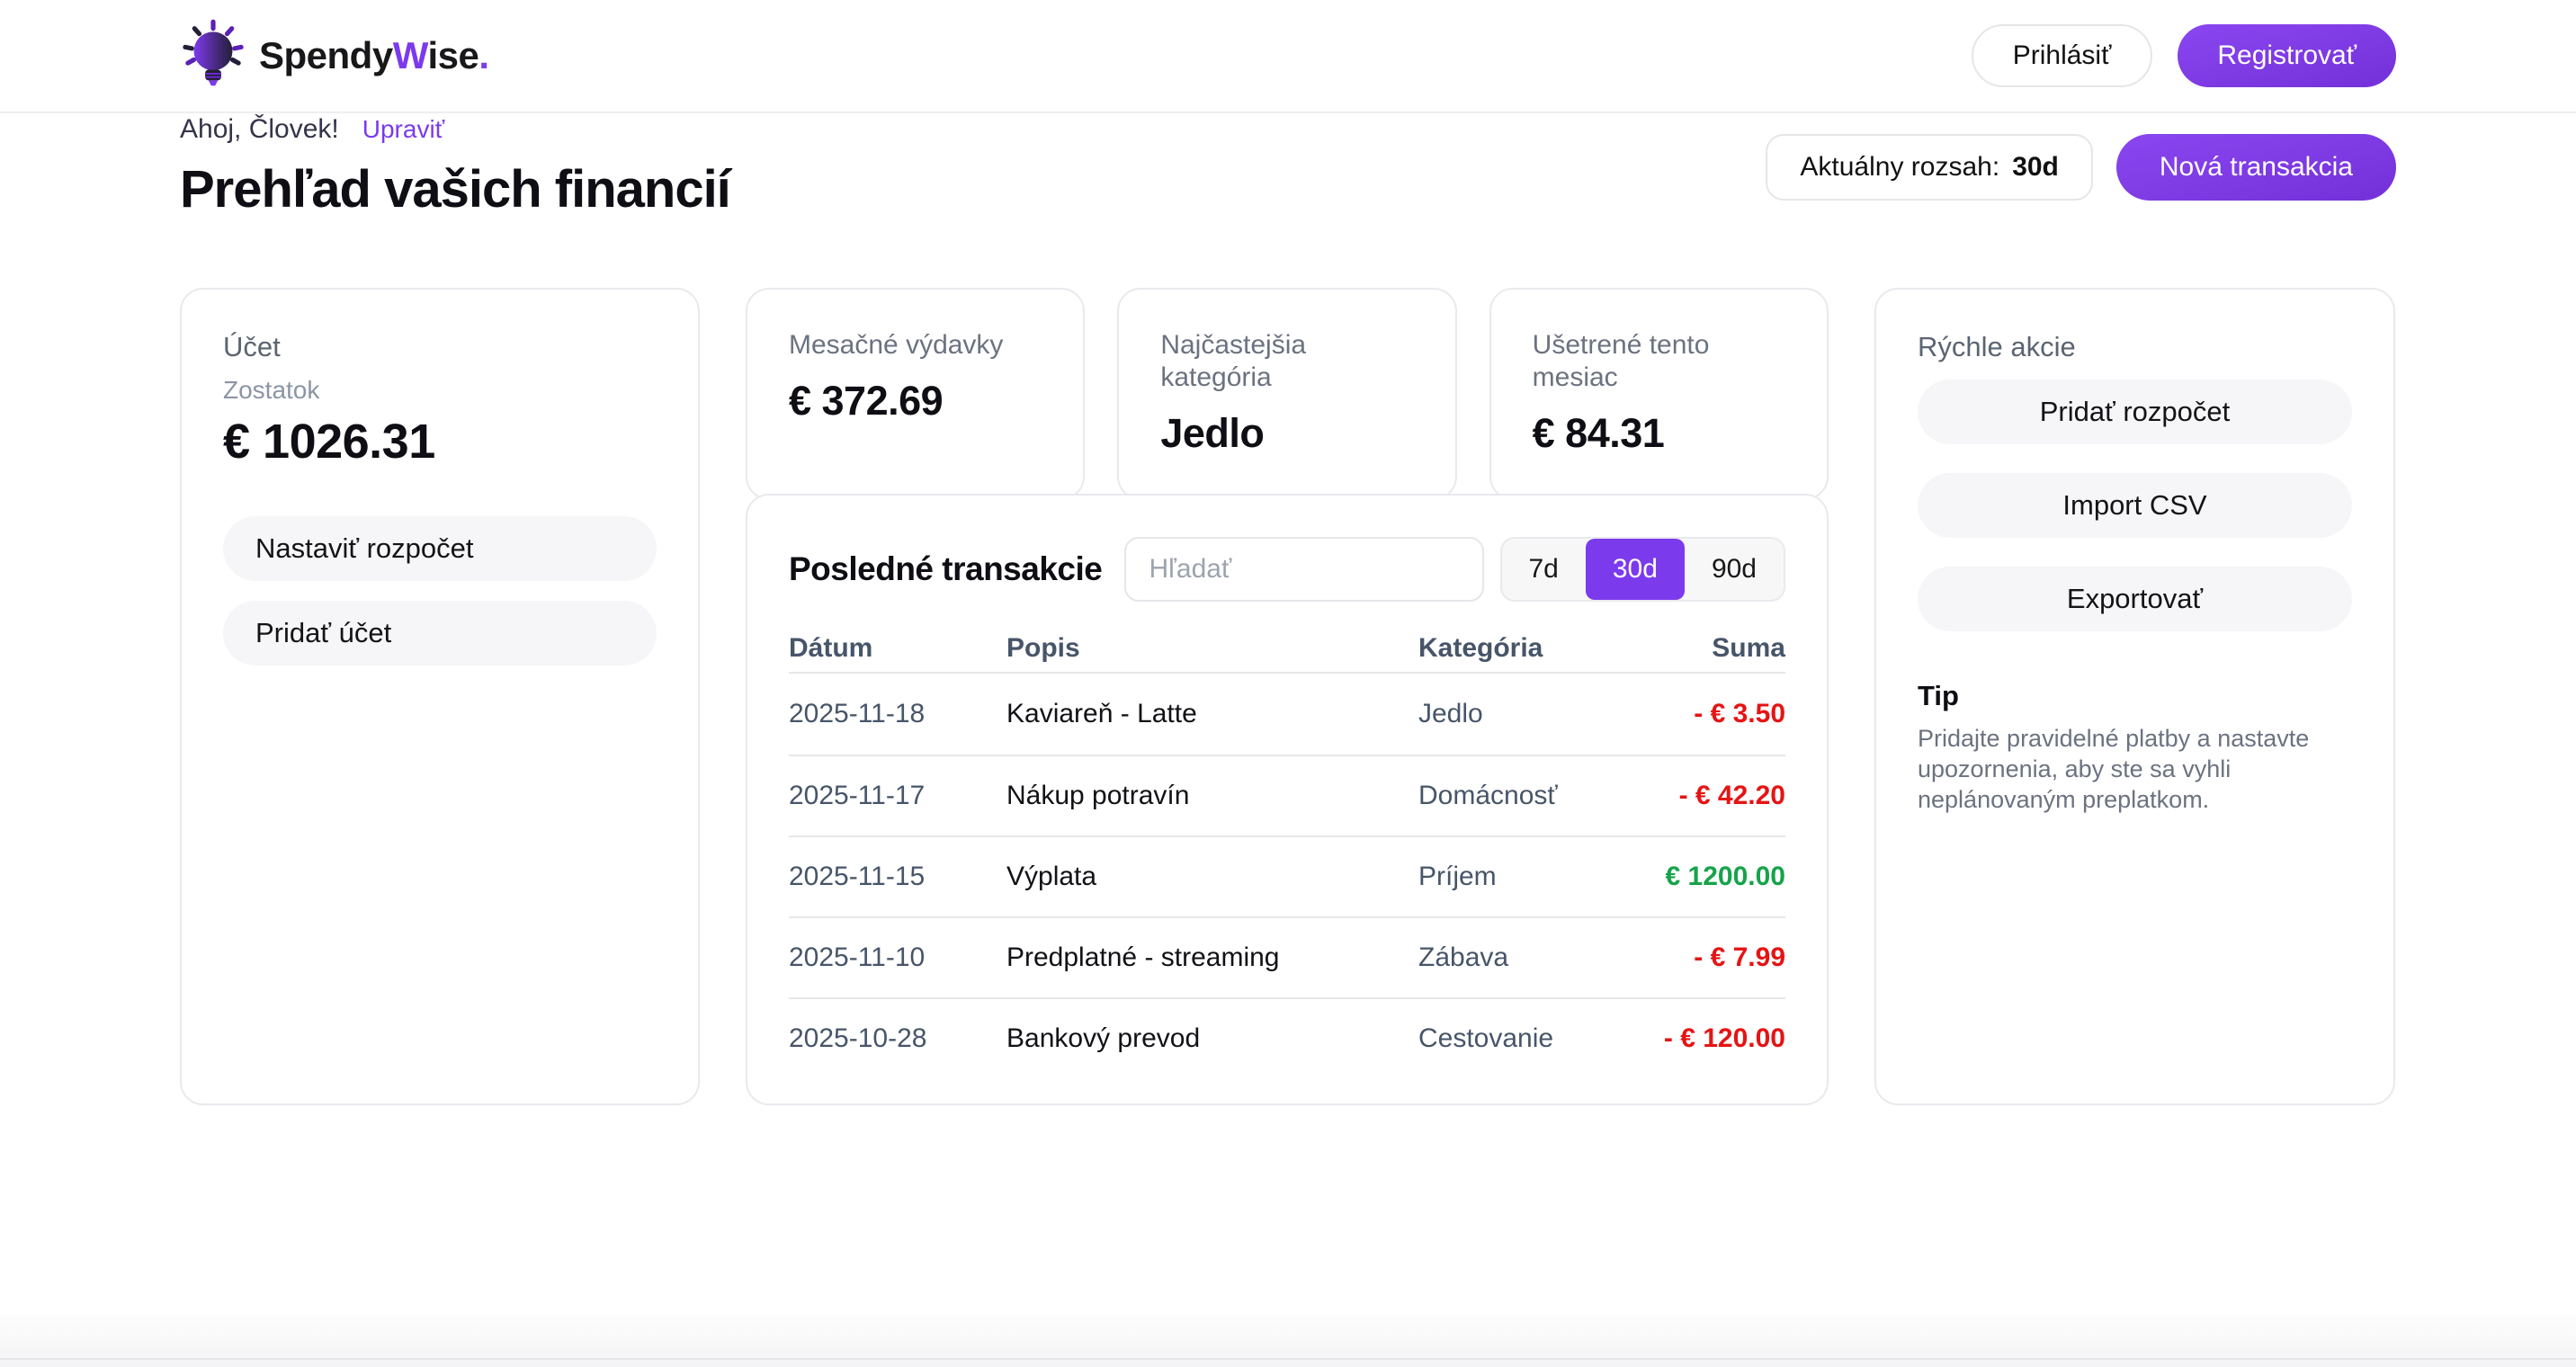  Describe the element at coordinates (857, 876) in the screenshot. I see `tx-date: 2025-11-15` at that location.